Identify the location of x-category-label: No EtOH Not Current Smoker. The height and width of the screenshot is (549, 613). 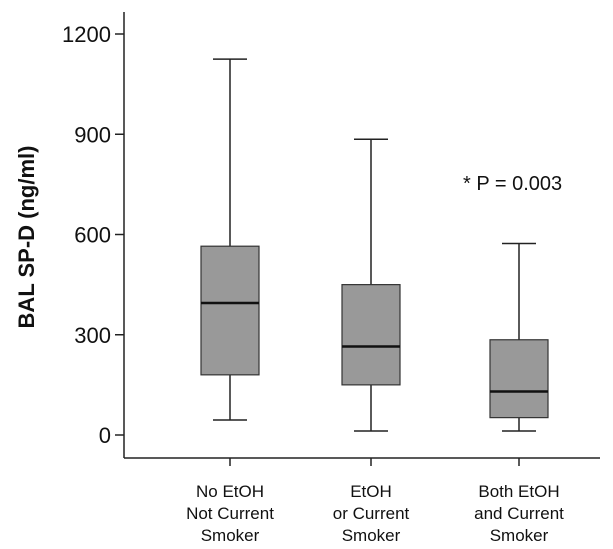
(230, 513).